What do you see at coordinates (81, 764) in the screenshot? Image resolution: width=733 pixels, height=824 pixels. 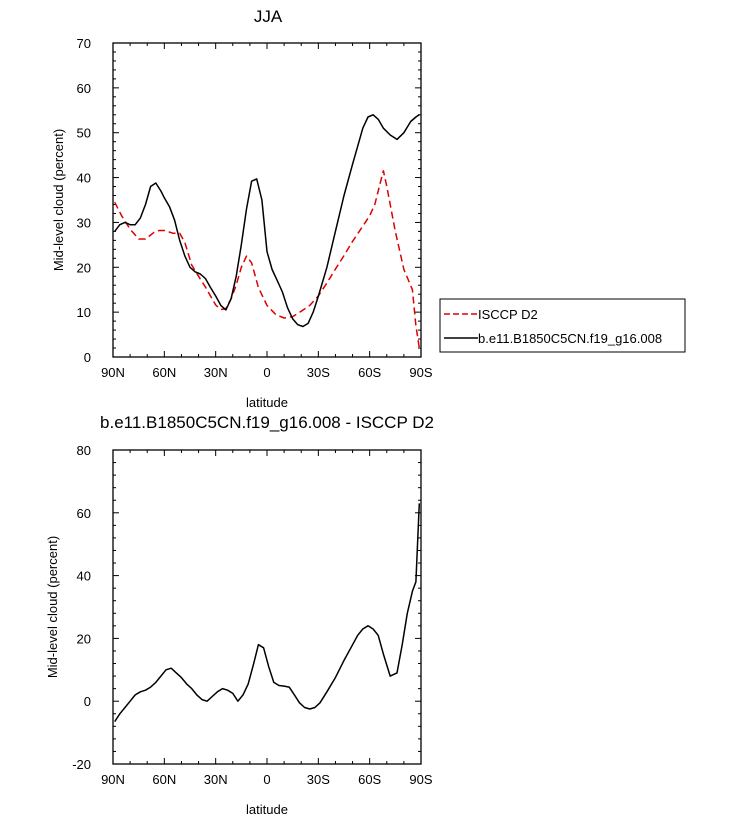 I see `panel2-y-tick-label: -20` at bounding box center [81, 764].